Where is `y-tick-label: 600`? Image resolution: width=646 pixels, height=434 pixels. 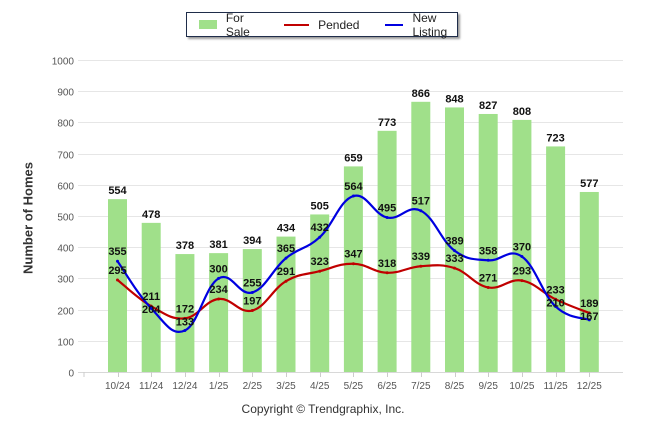 y-tick-label: 600 is located at coordinates (65, 187).